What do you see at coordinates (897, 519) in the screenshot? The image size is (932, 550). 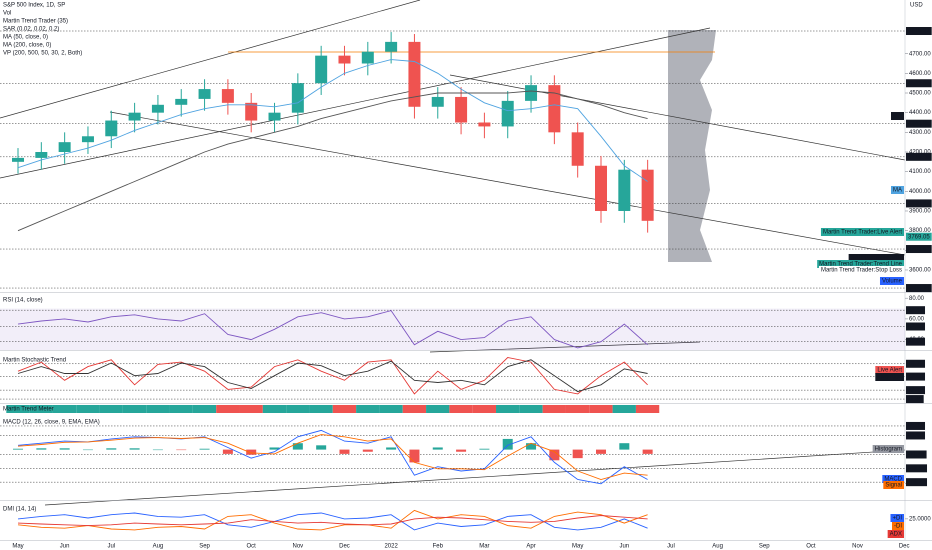 I see `series-label: +DI` at bounding box center [897, 519].